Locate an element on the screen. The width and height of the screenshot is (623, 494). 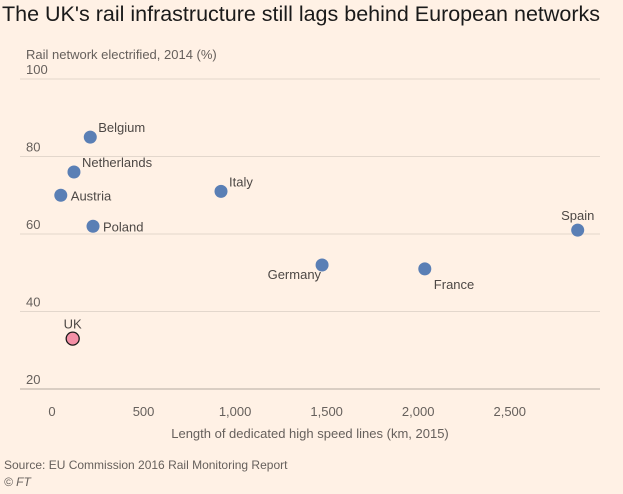
y-tick-label: 40 is located at coordinates (33, 302).